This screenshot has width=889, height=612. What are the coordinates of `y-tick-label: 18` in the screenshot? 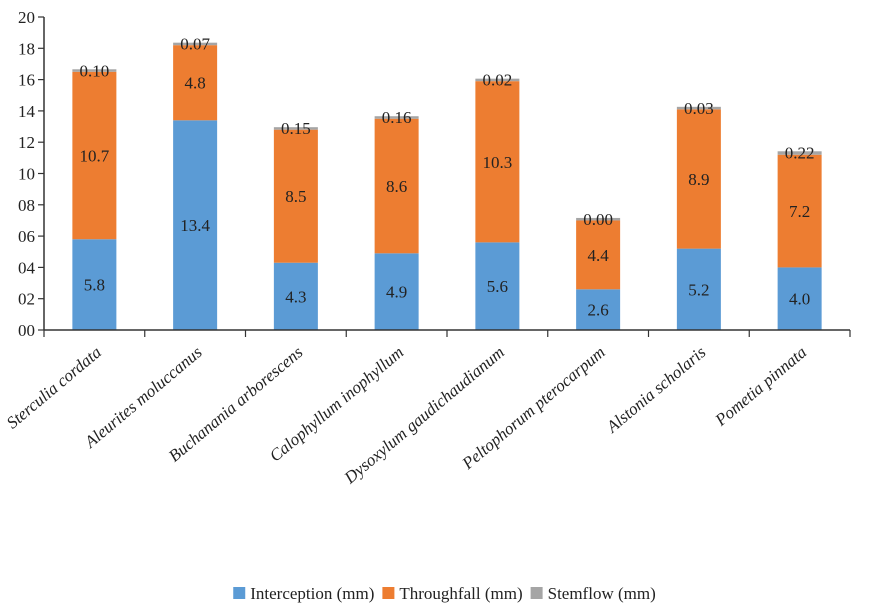 It's located at (26, 48).